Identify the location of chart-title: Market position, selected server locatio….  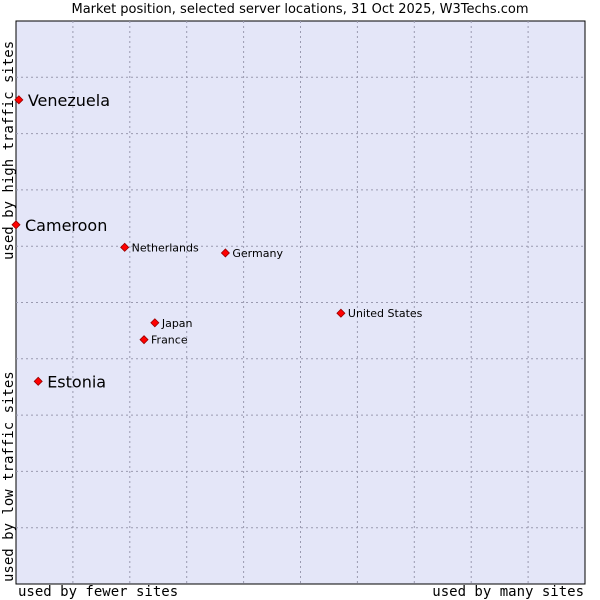
(300, 9).